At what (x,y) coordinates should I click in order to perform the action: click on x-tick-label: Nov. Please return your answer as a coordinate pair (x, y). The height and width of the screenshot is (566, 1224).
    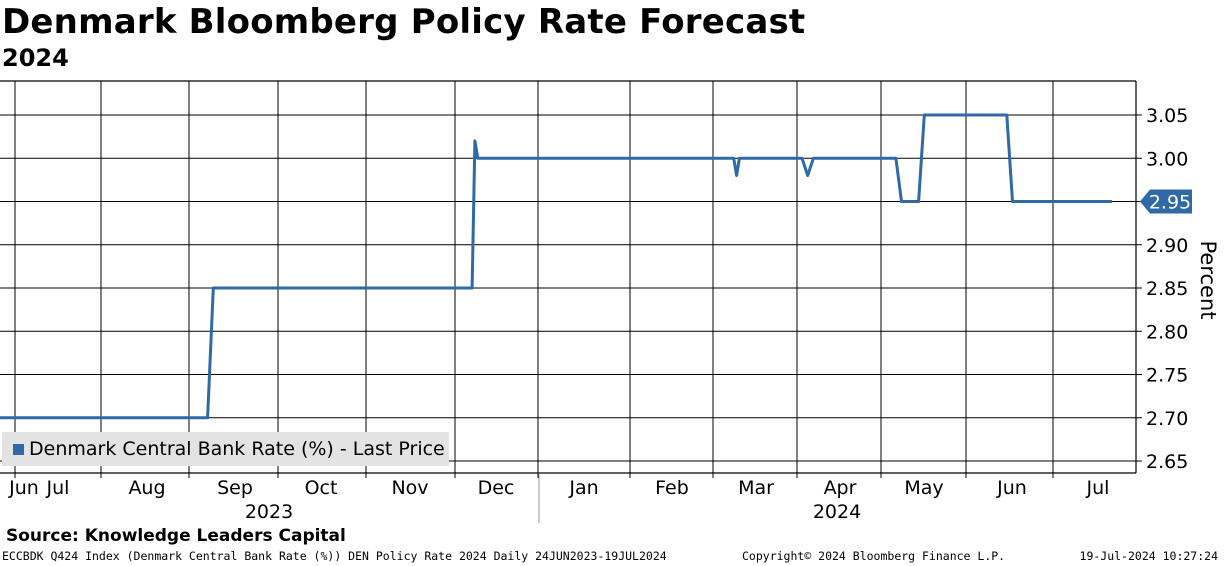
    Looking at the image, I should click on (409, 488).